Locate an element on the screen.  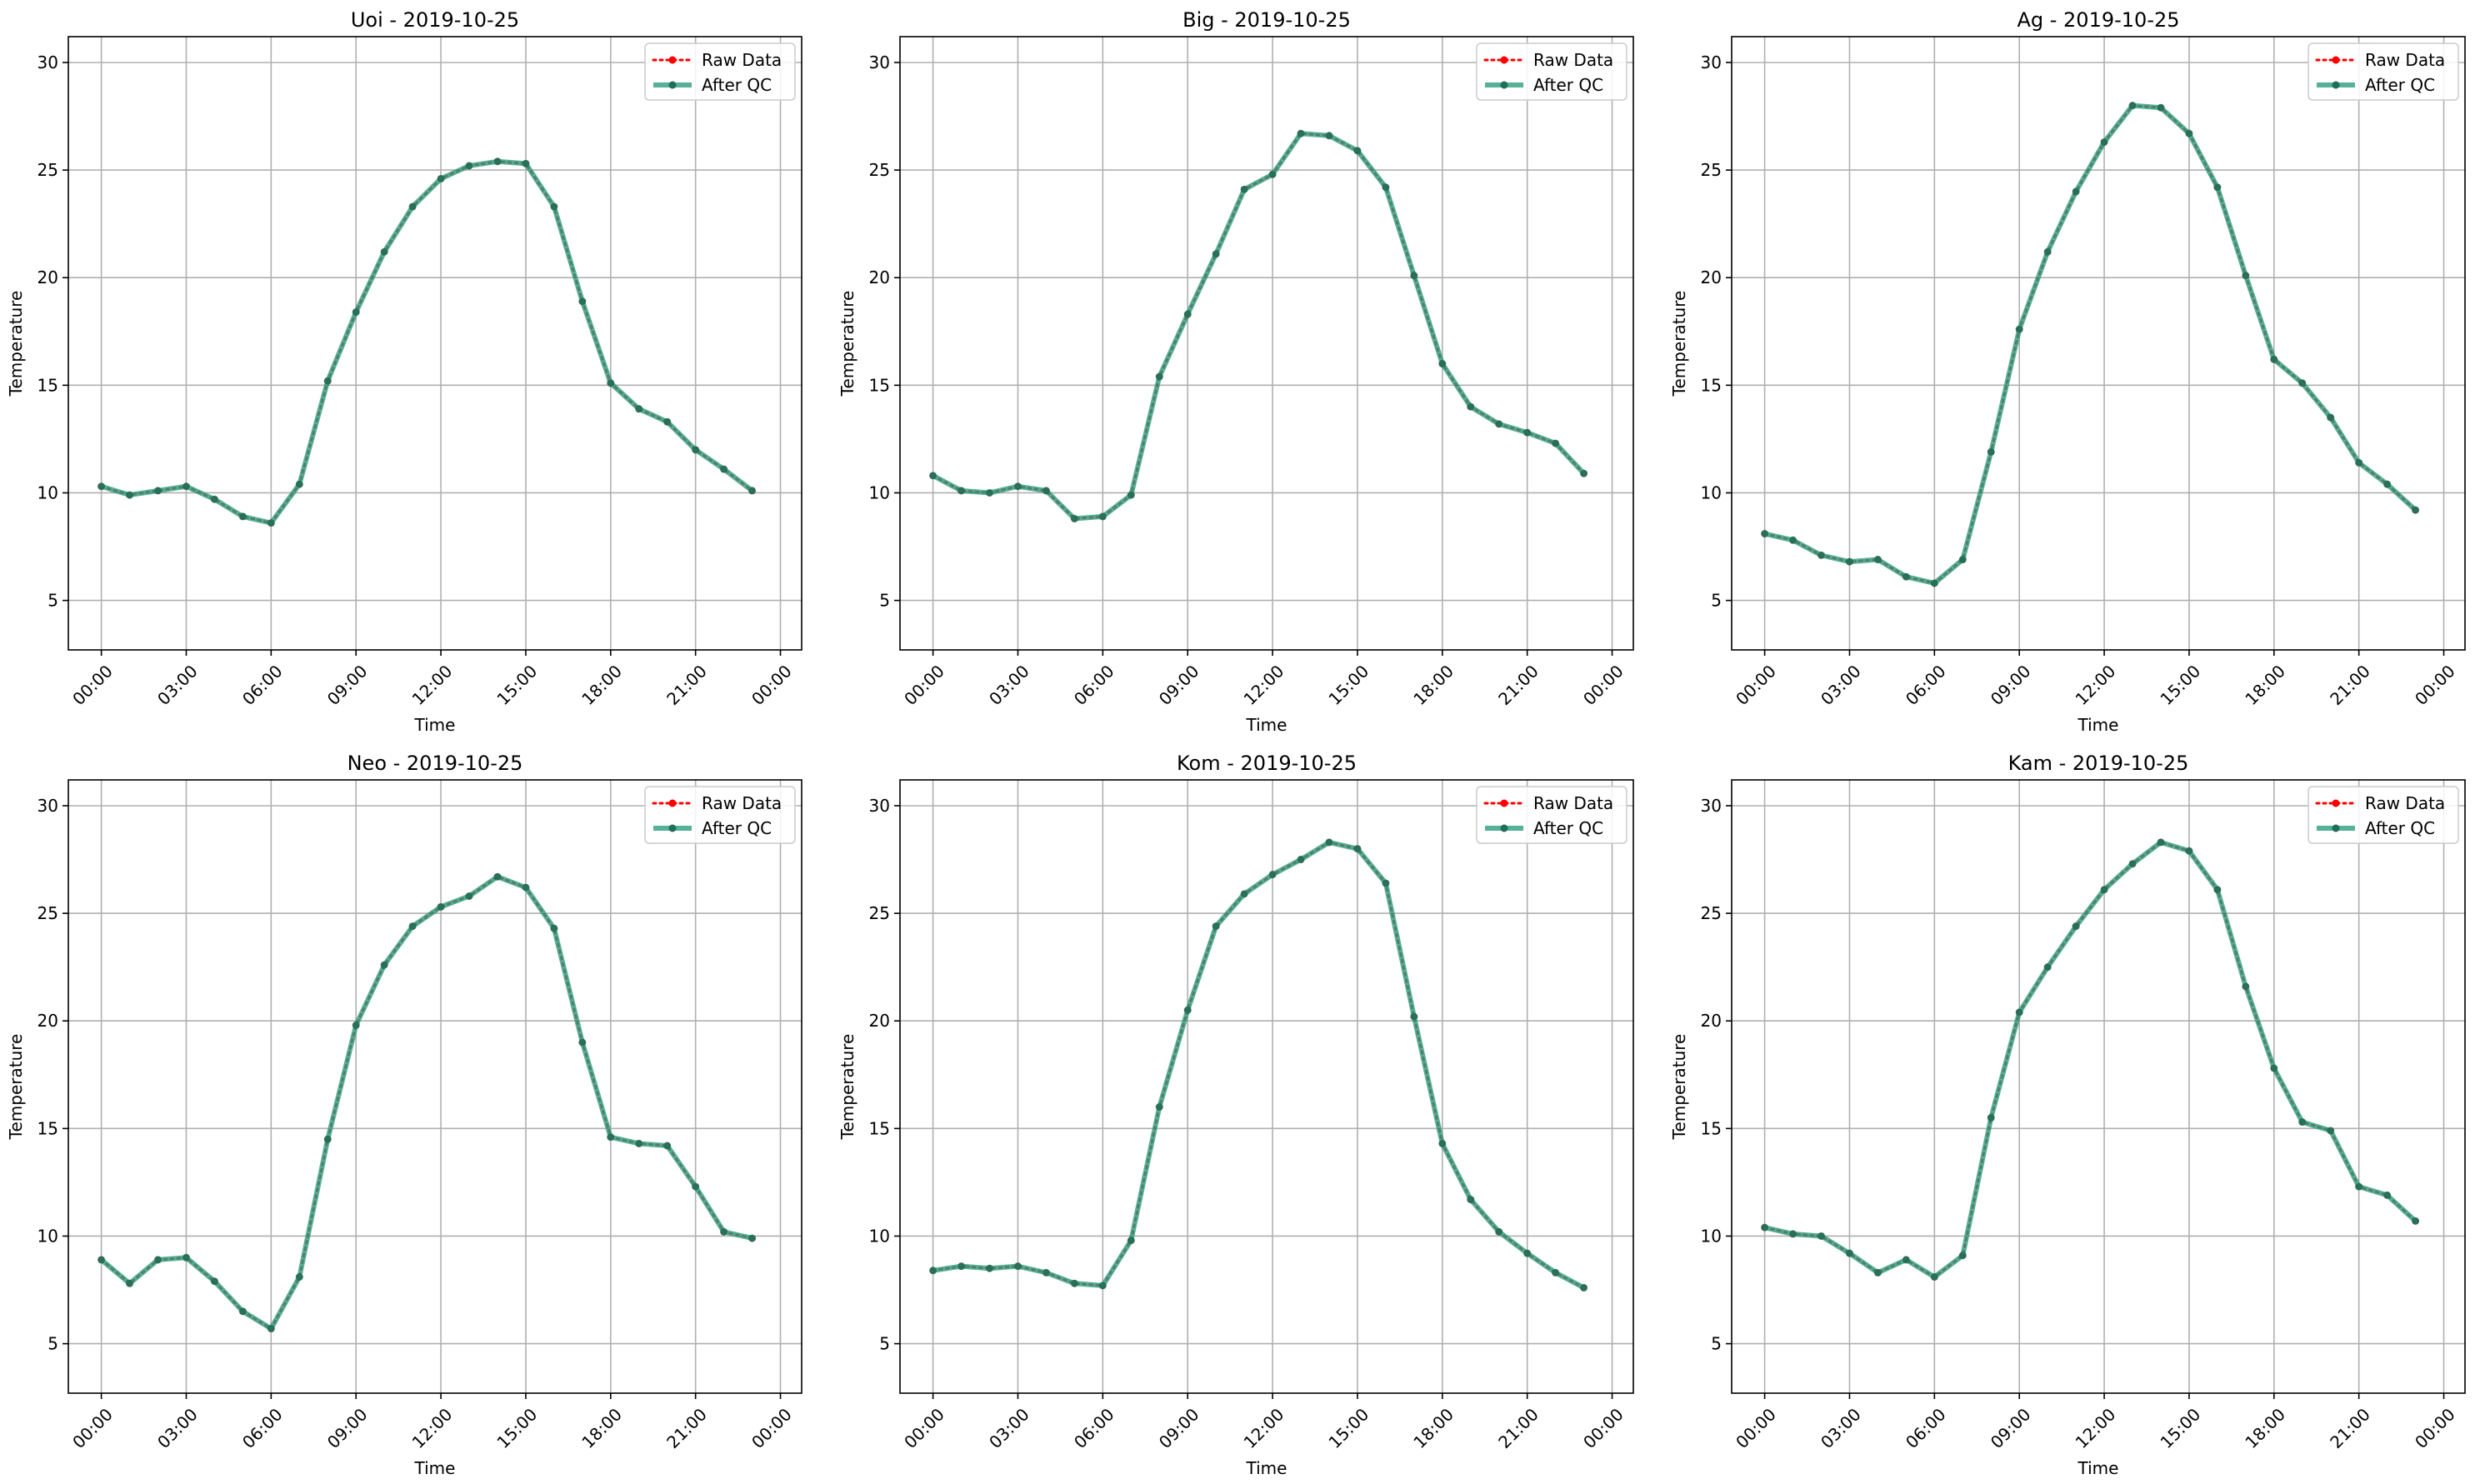
series-raw-line is located at coordinates (427, 342).